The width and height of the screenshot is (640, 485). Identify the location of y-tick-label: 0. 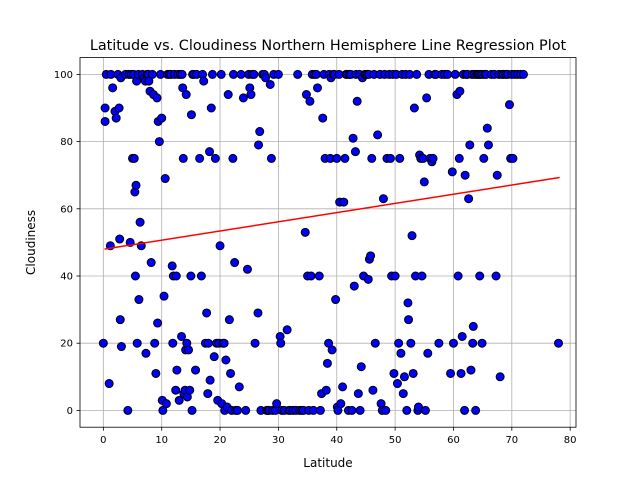
(70, 411).